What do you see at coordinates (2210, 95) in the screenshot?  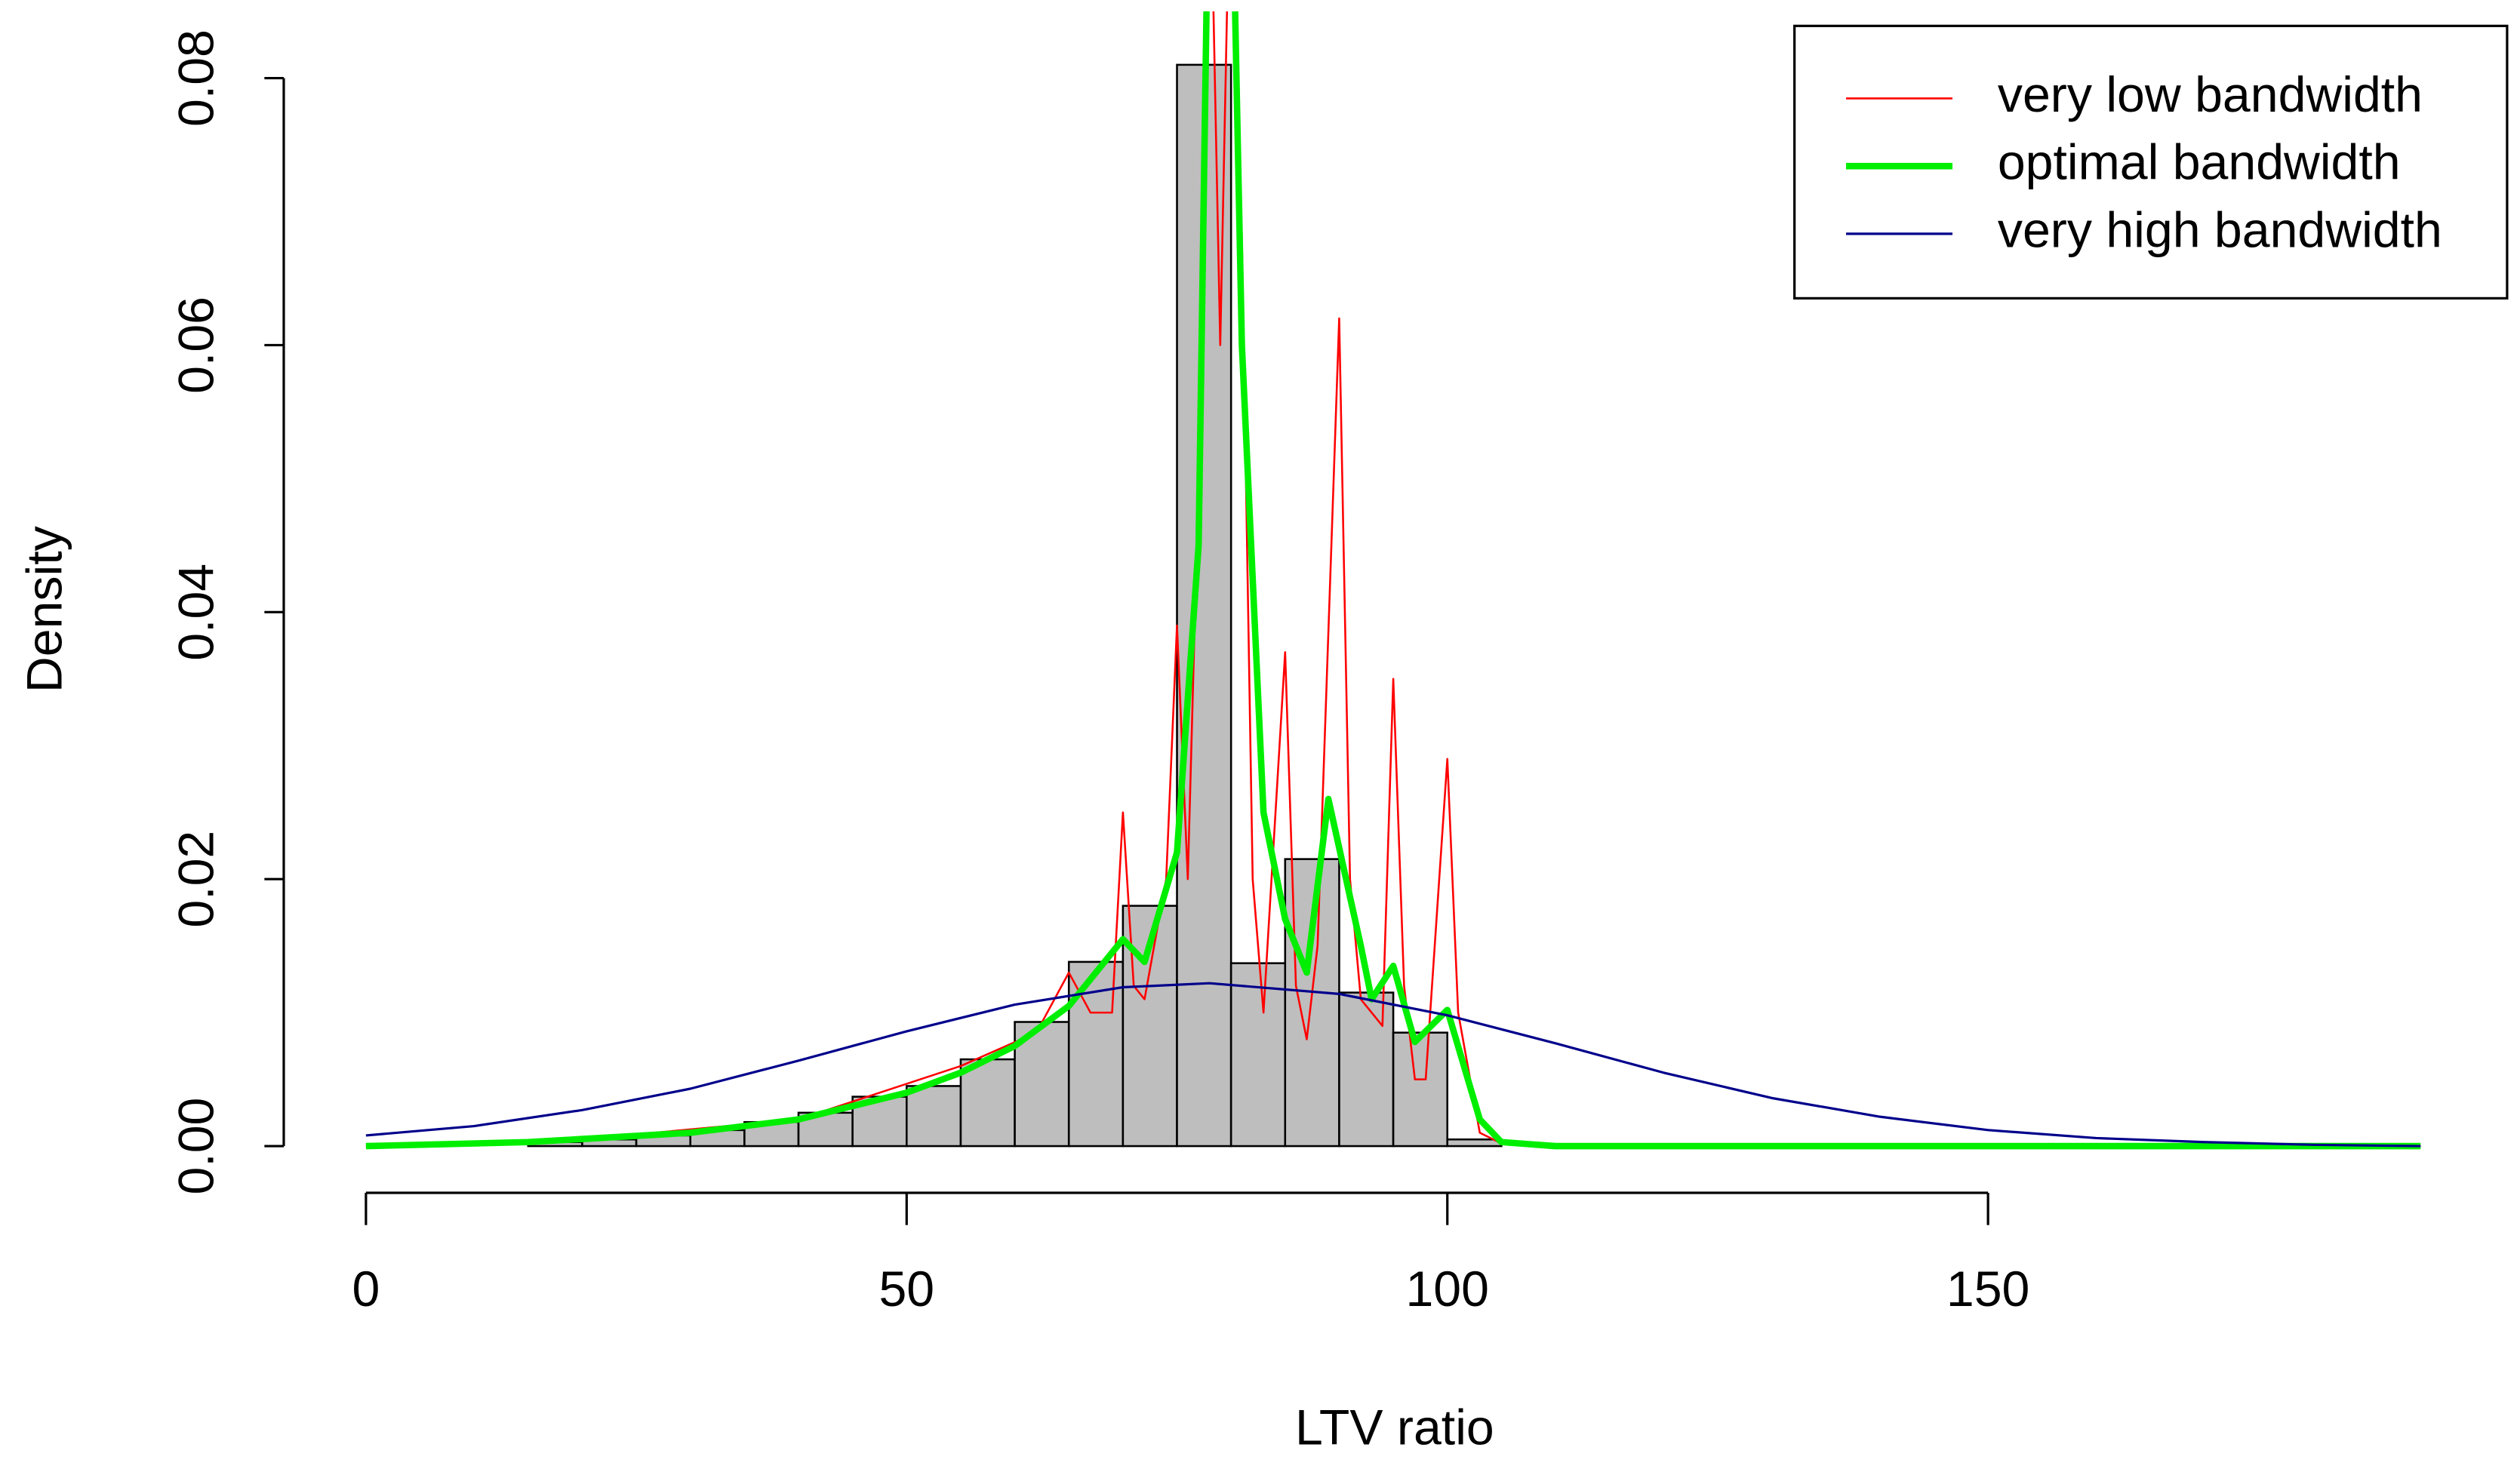 I see `legend-label: very low bandwidth` at bounding box center [2210, 95].